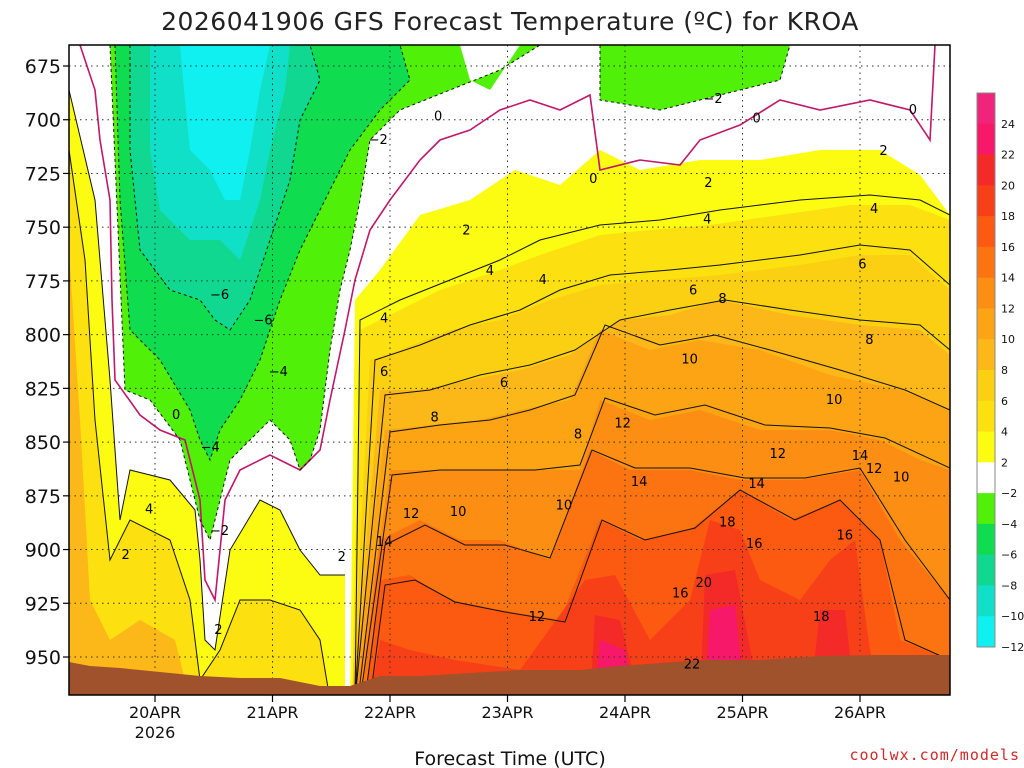 This screenshot has height=768, width=1024. What do you see at coordinates (703, 583) in the screenshot?
I see `contour-label: 20` at bounding box center [703, 583].